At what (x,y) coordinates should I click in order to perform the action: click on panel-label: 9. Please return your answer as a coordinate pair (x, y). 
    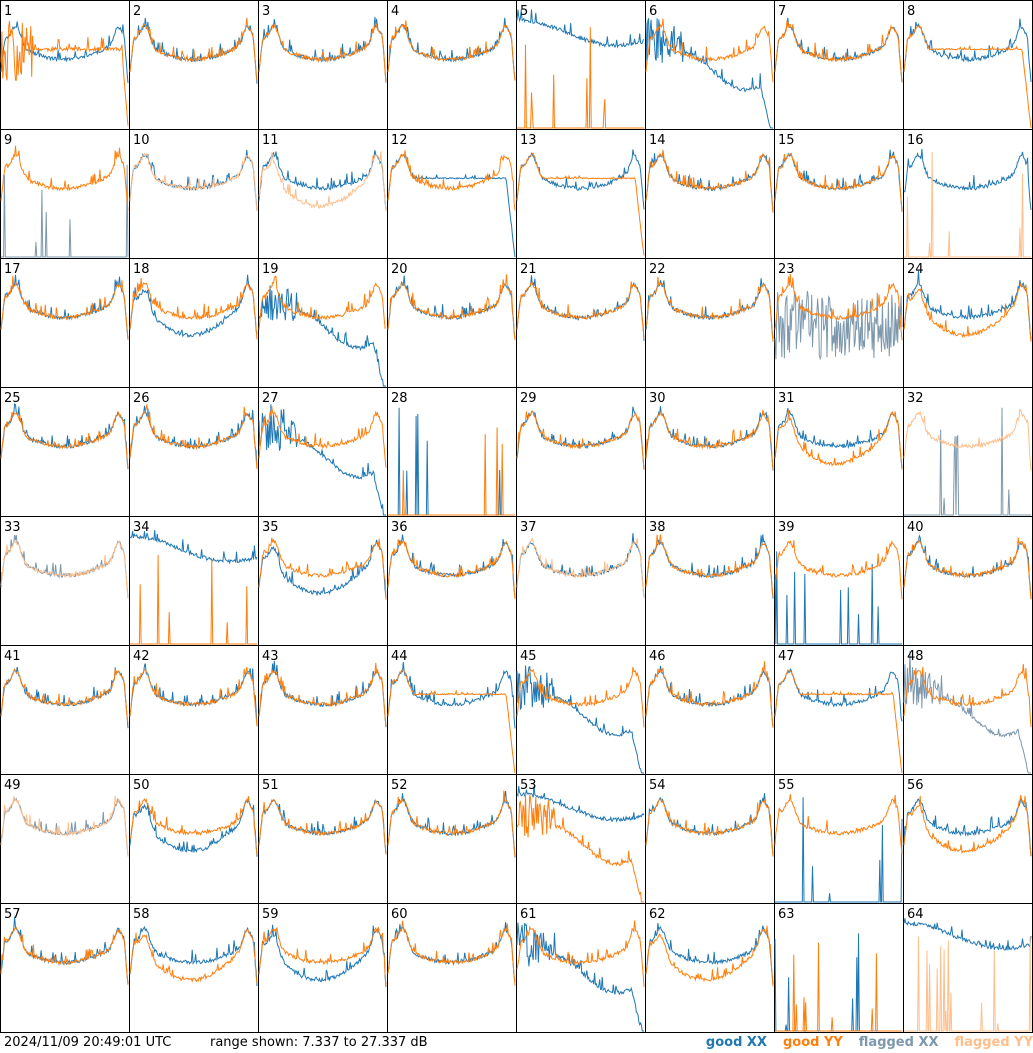
    Looking at the image, I should click on (8, 140).